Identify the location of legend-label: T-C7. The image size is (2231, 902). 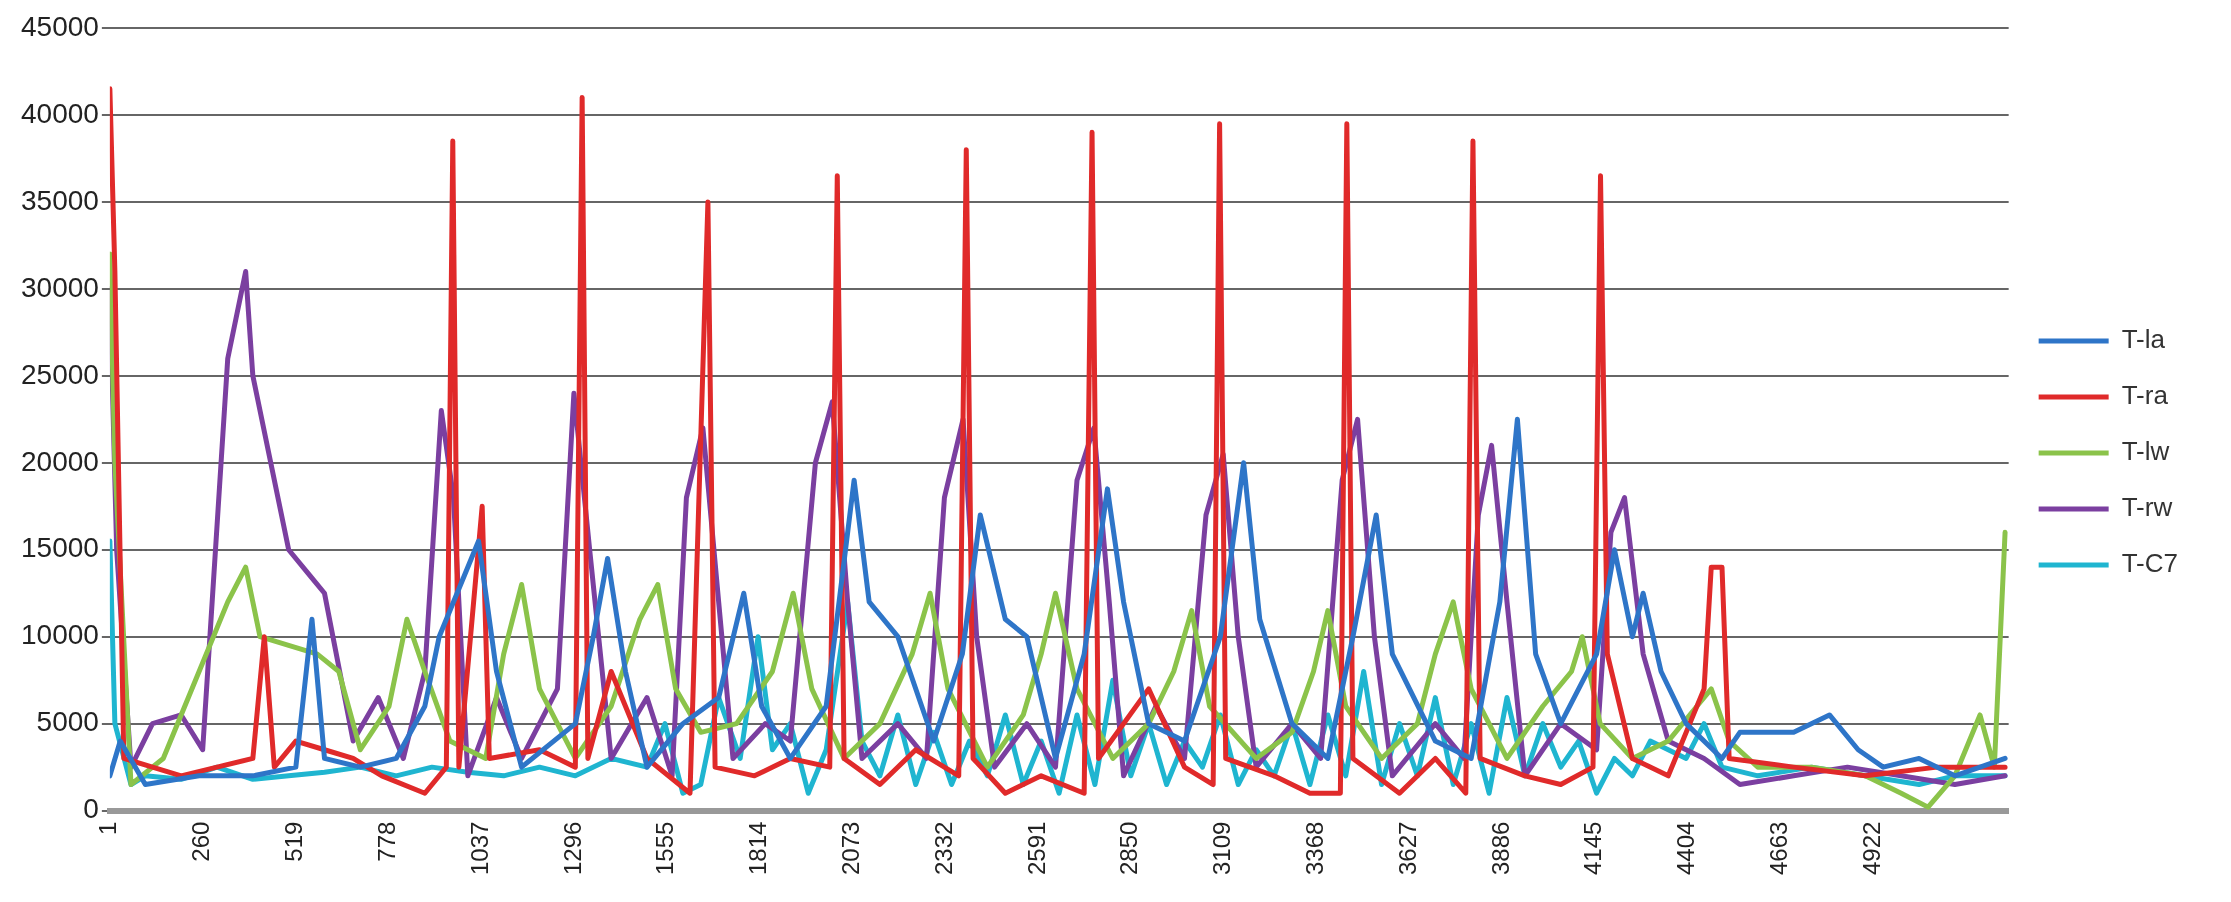
(2149, 563).